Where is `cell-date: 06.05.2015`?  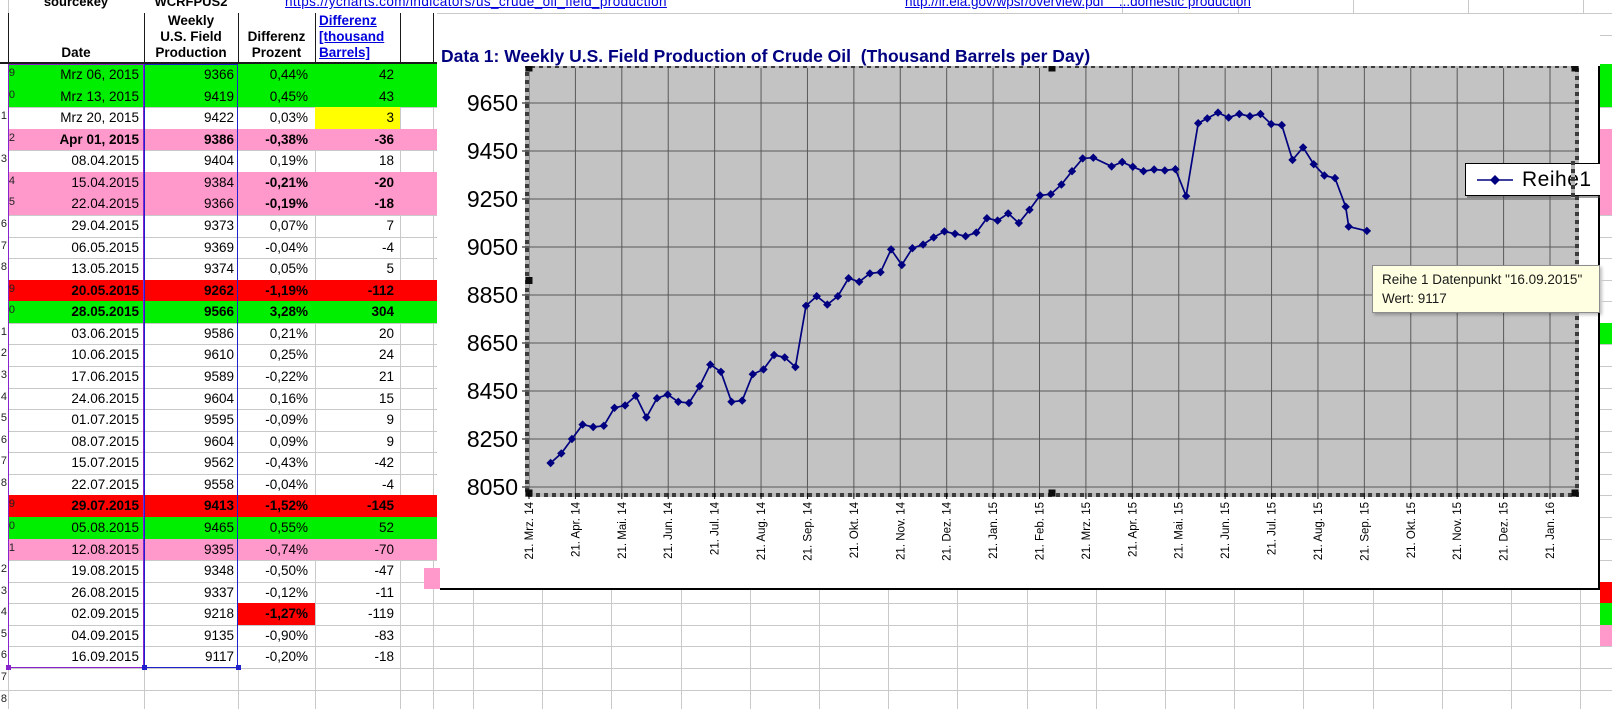 cell-date: 06.05.2015 is located at coordinates (105, 247).